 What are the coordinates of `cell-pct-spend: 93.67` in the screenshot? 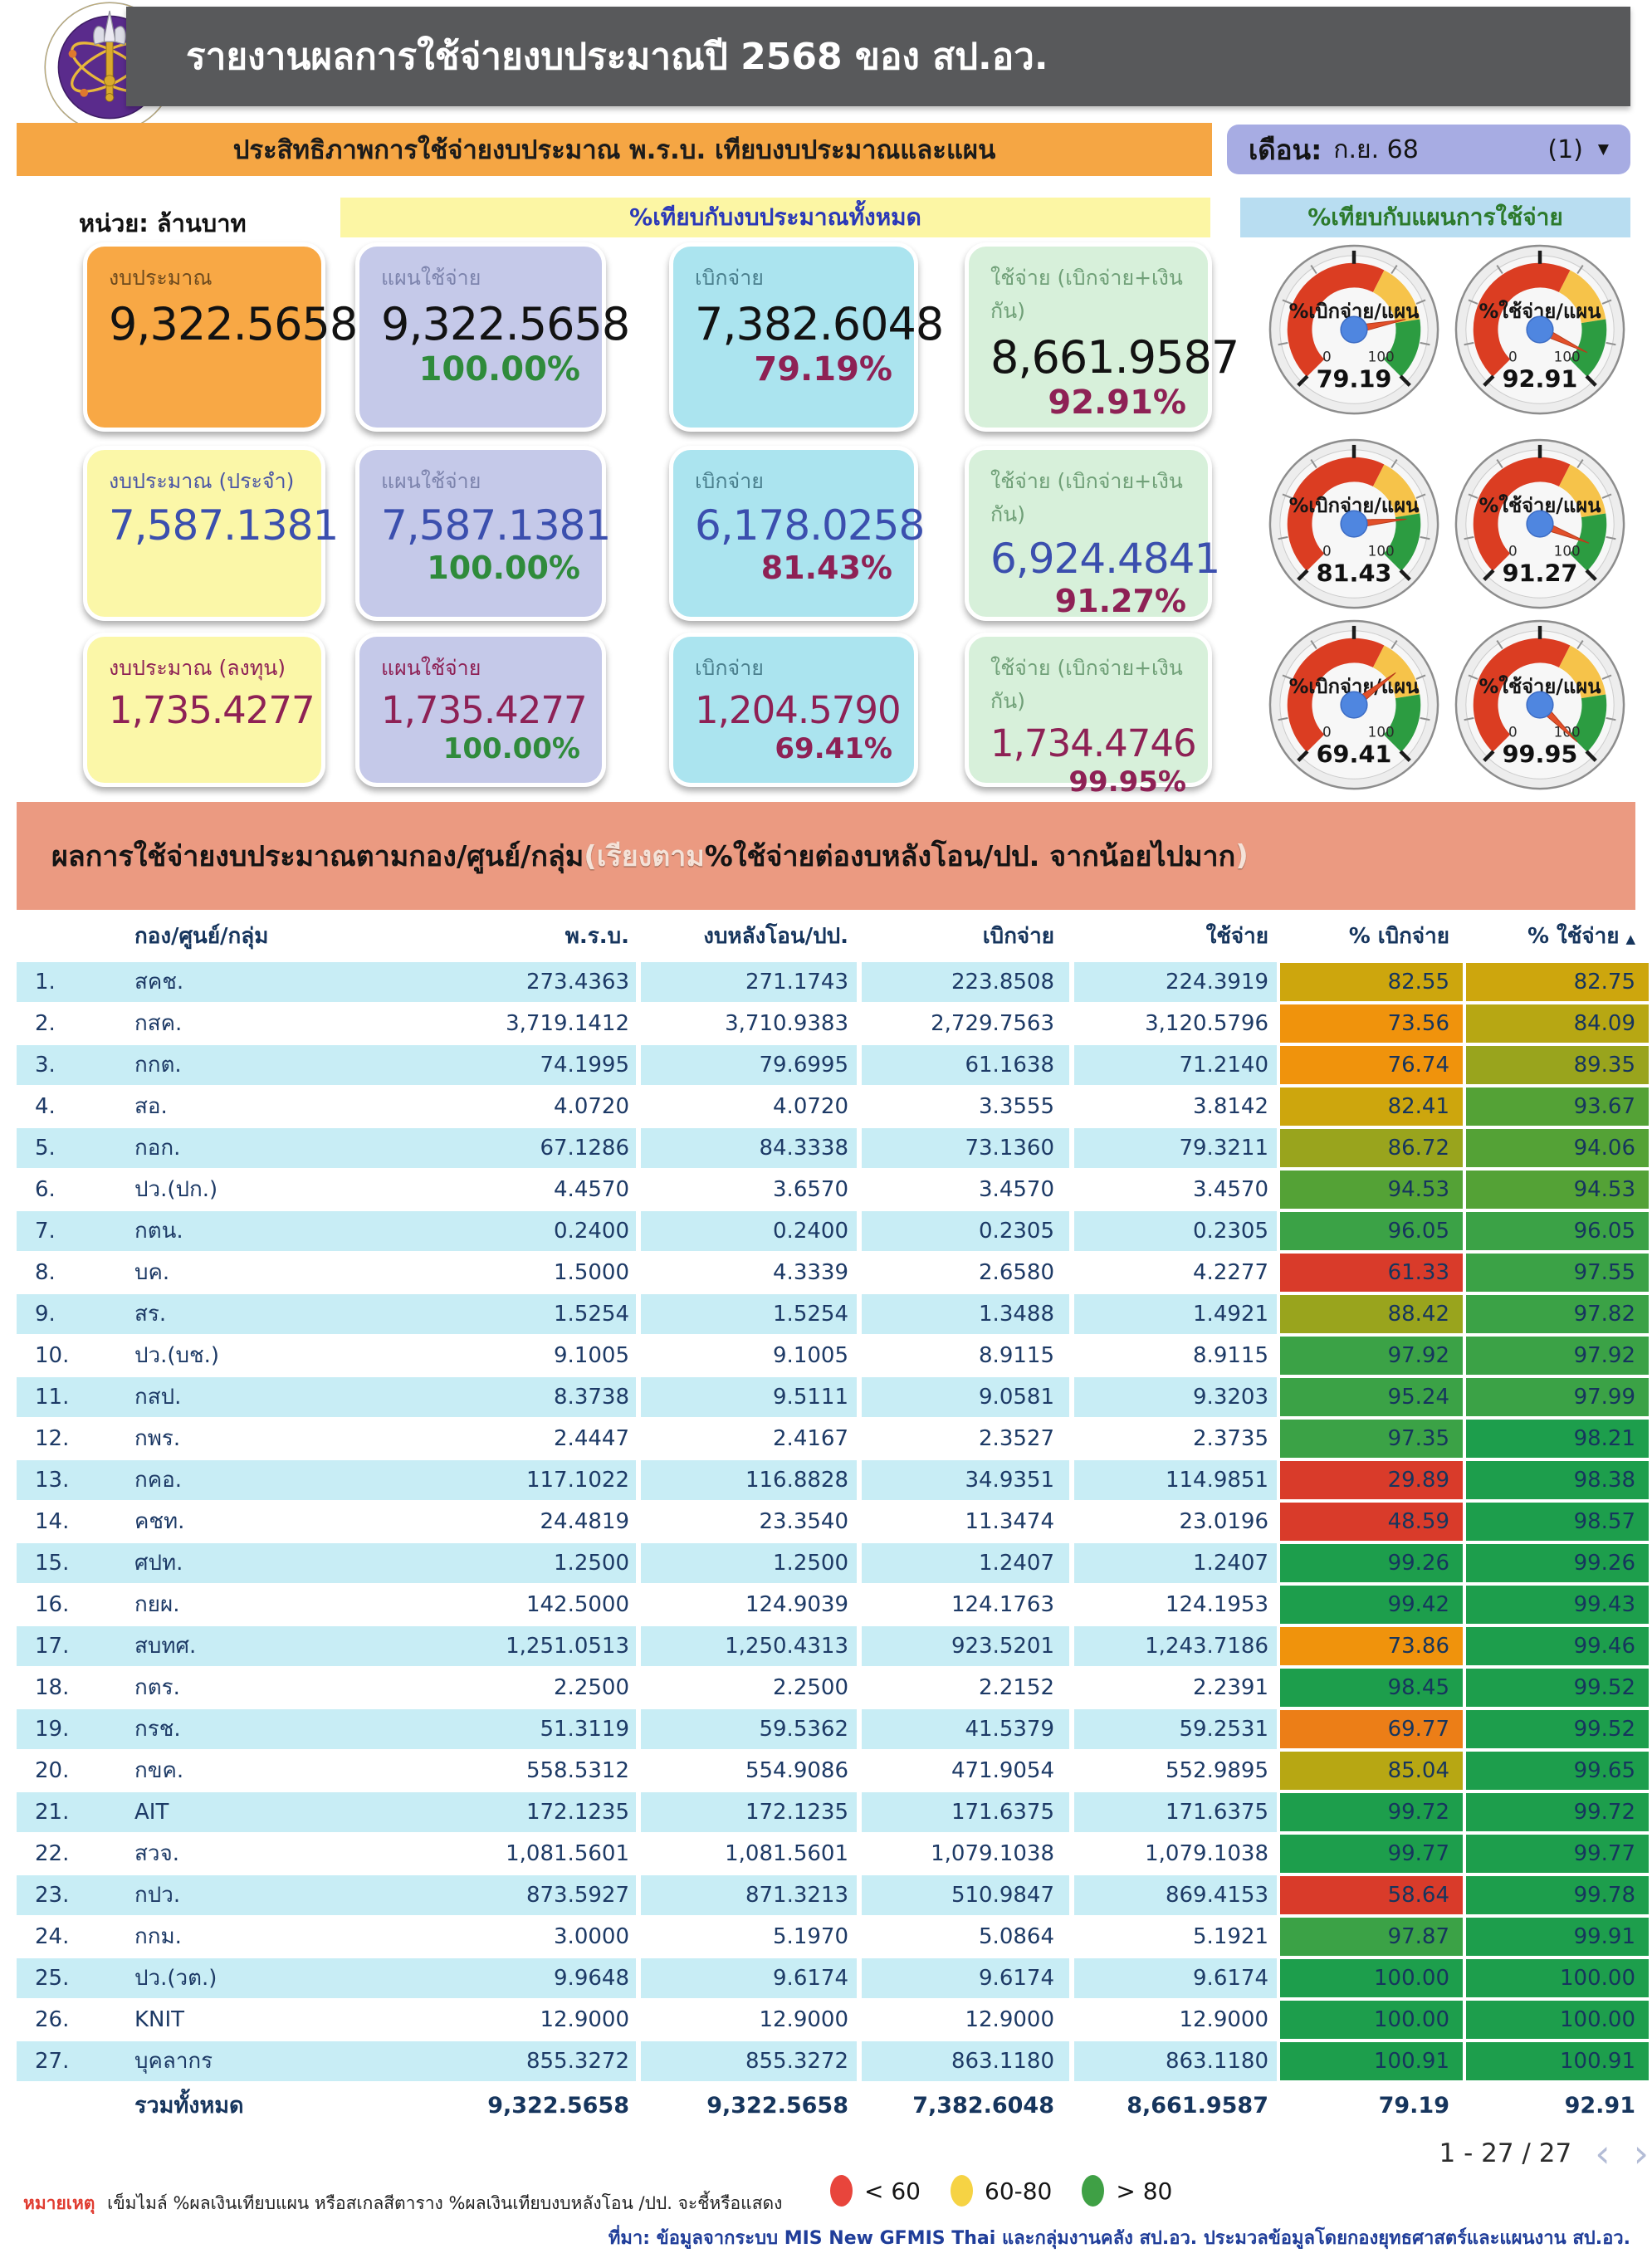 It's located at (1557, 1106).